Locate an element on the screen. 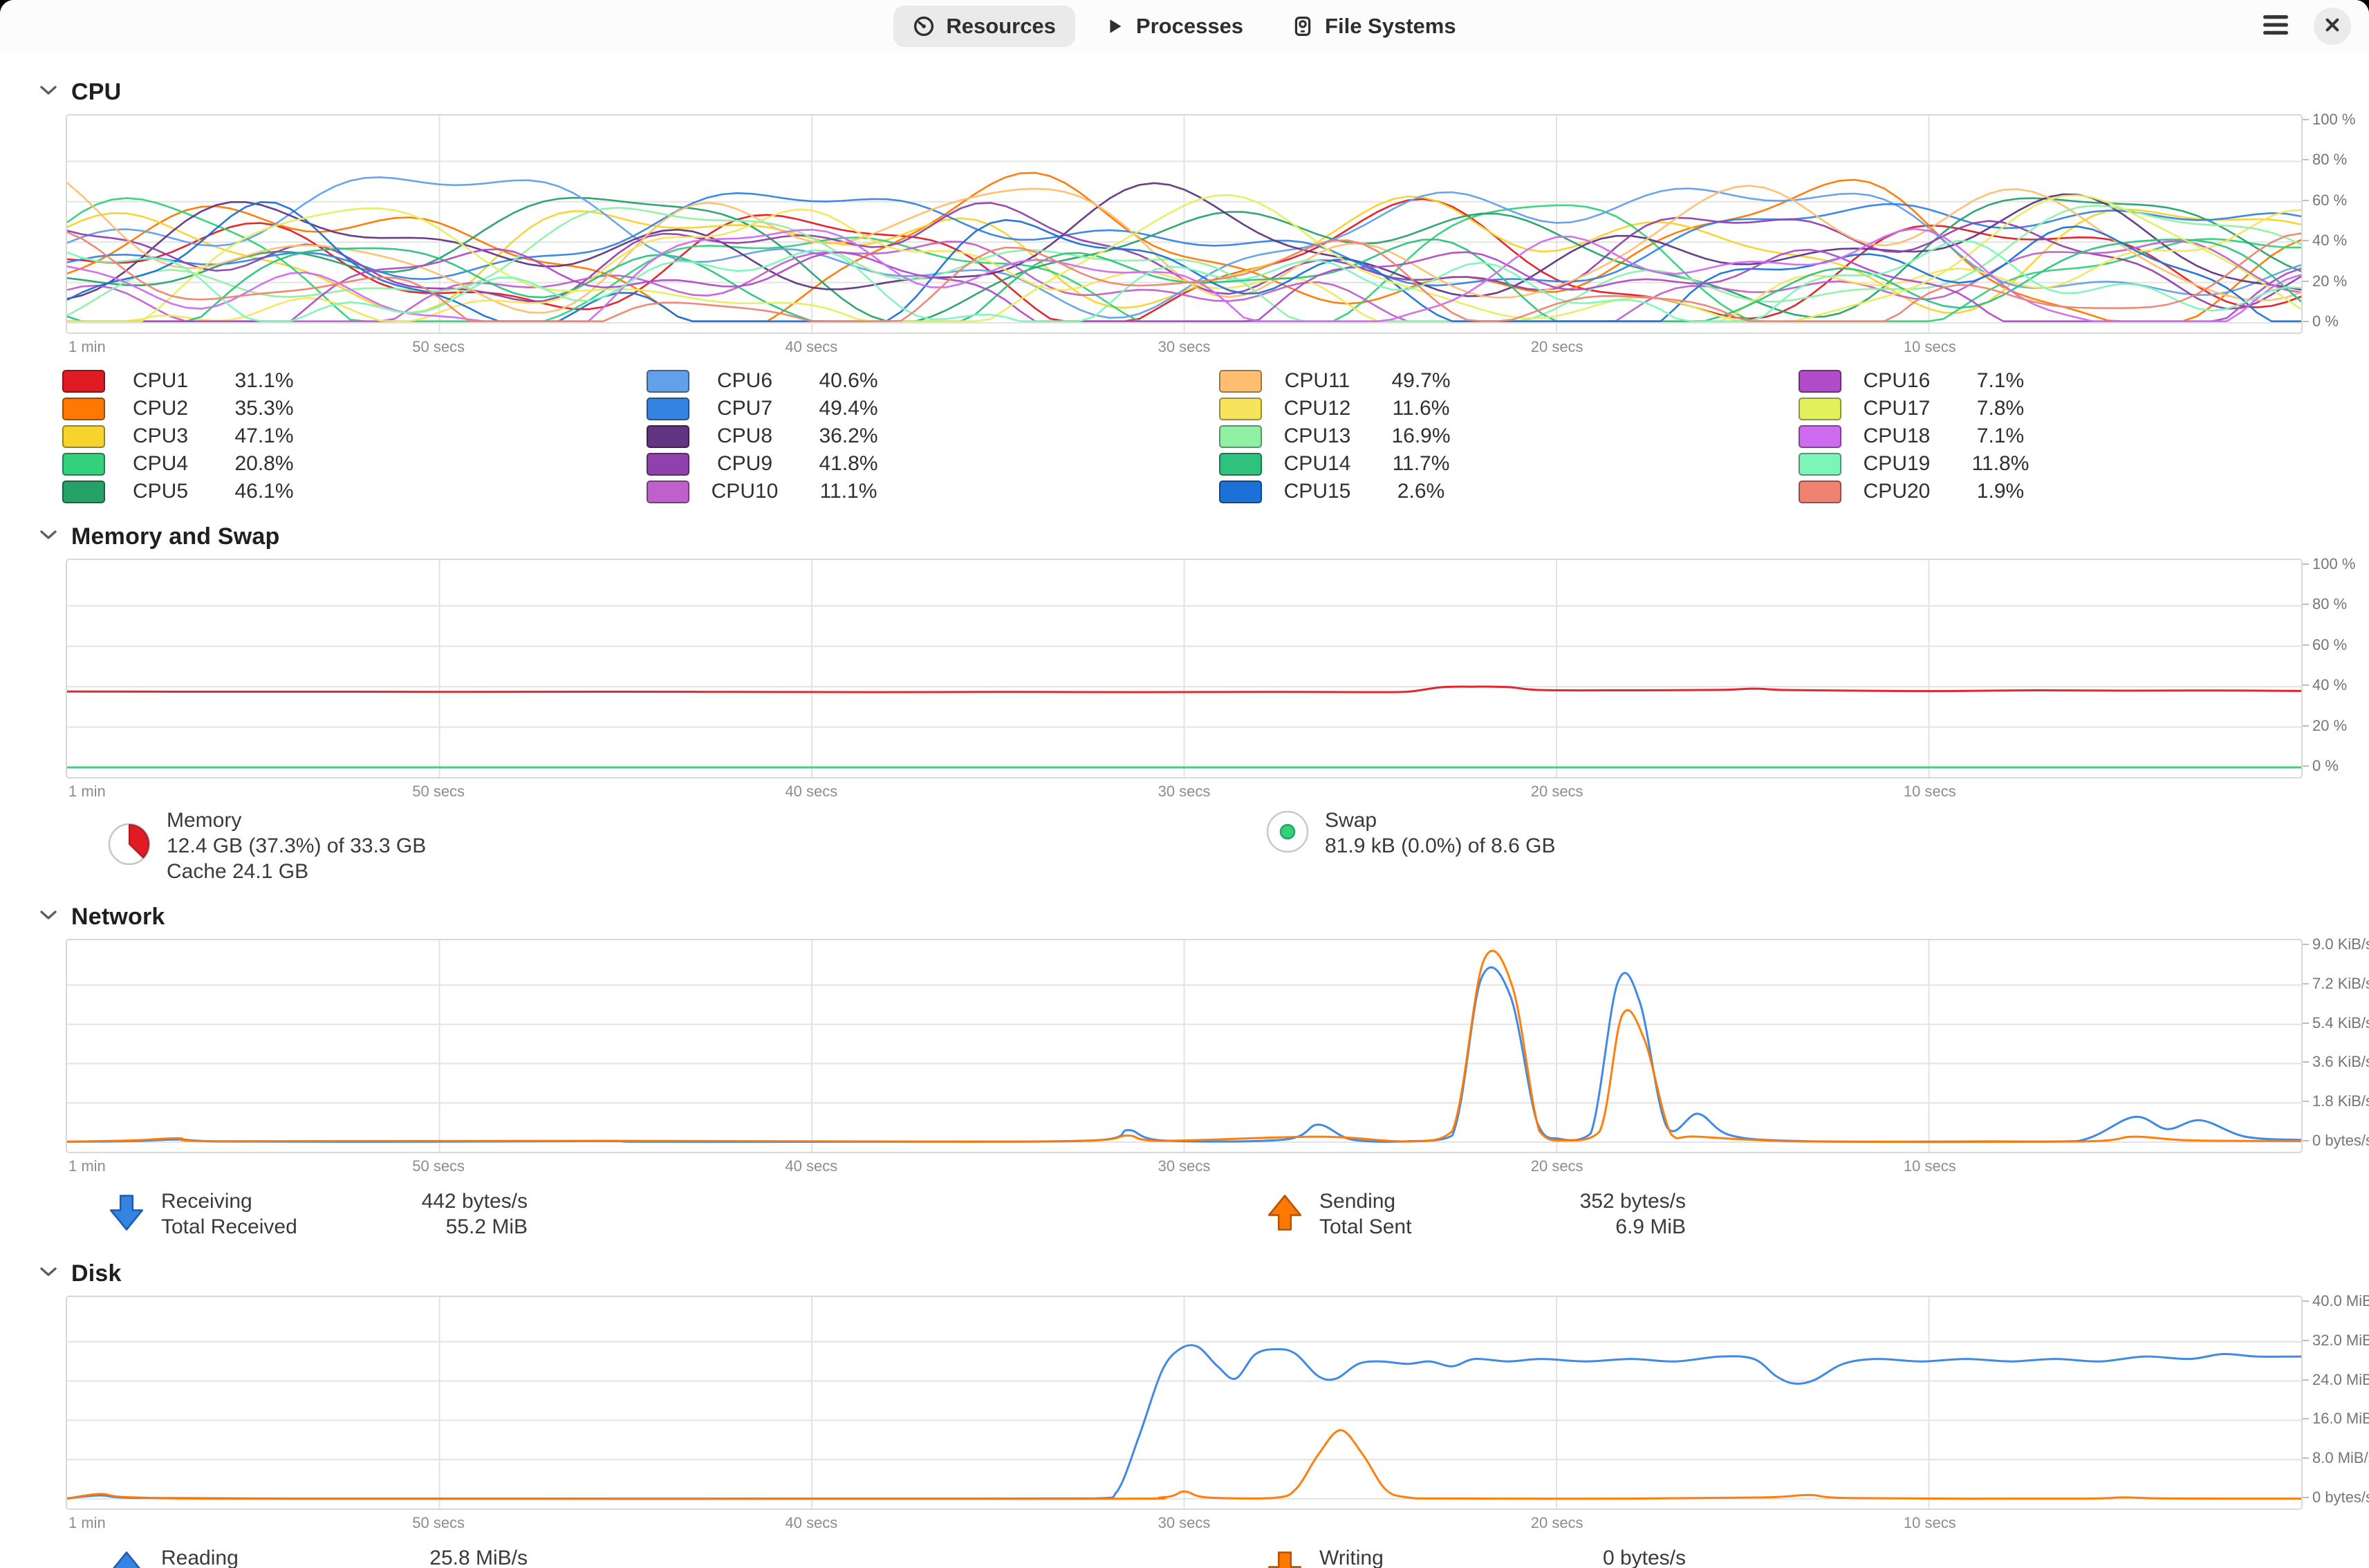  reading-label: Reading is located at coordinates (200, 1557).